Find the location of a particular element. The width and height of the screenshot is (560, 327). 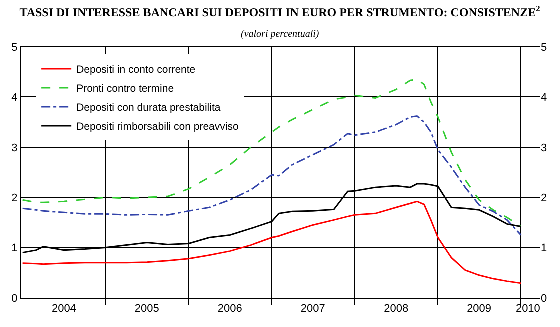

x-tick-label: 2010 is located at coordinates (528, 309).